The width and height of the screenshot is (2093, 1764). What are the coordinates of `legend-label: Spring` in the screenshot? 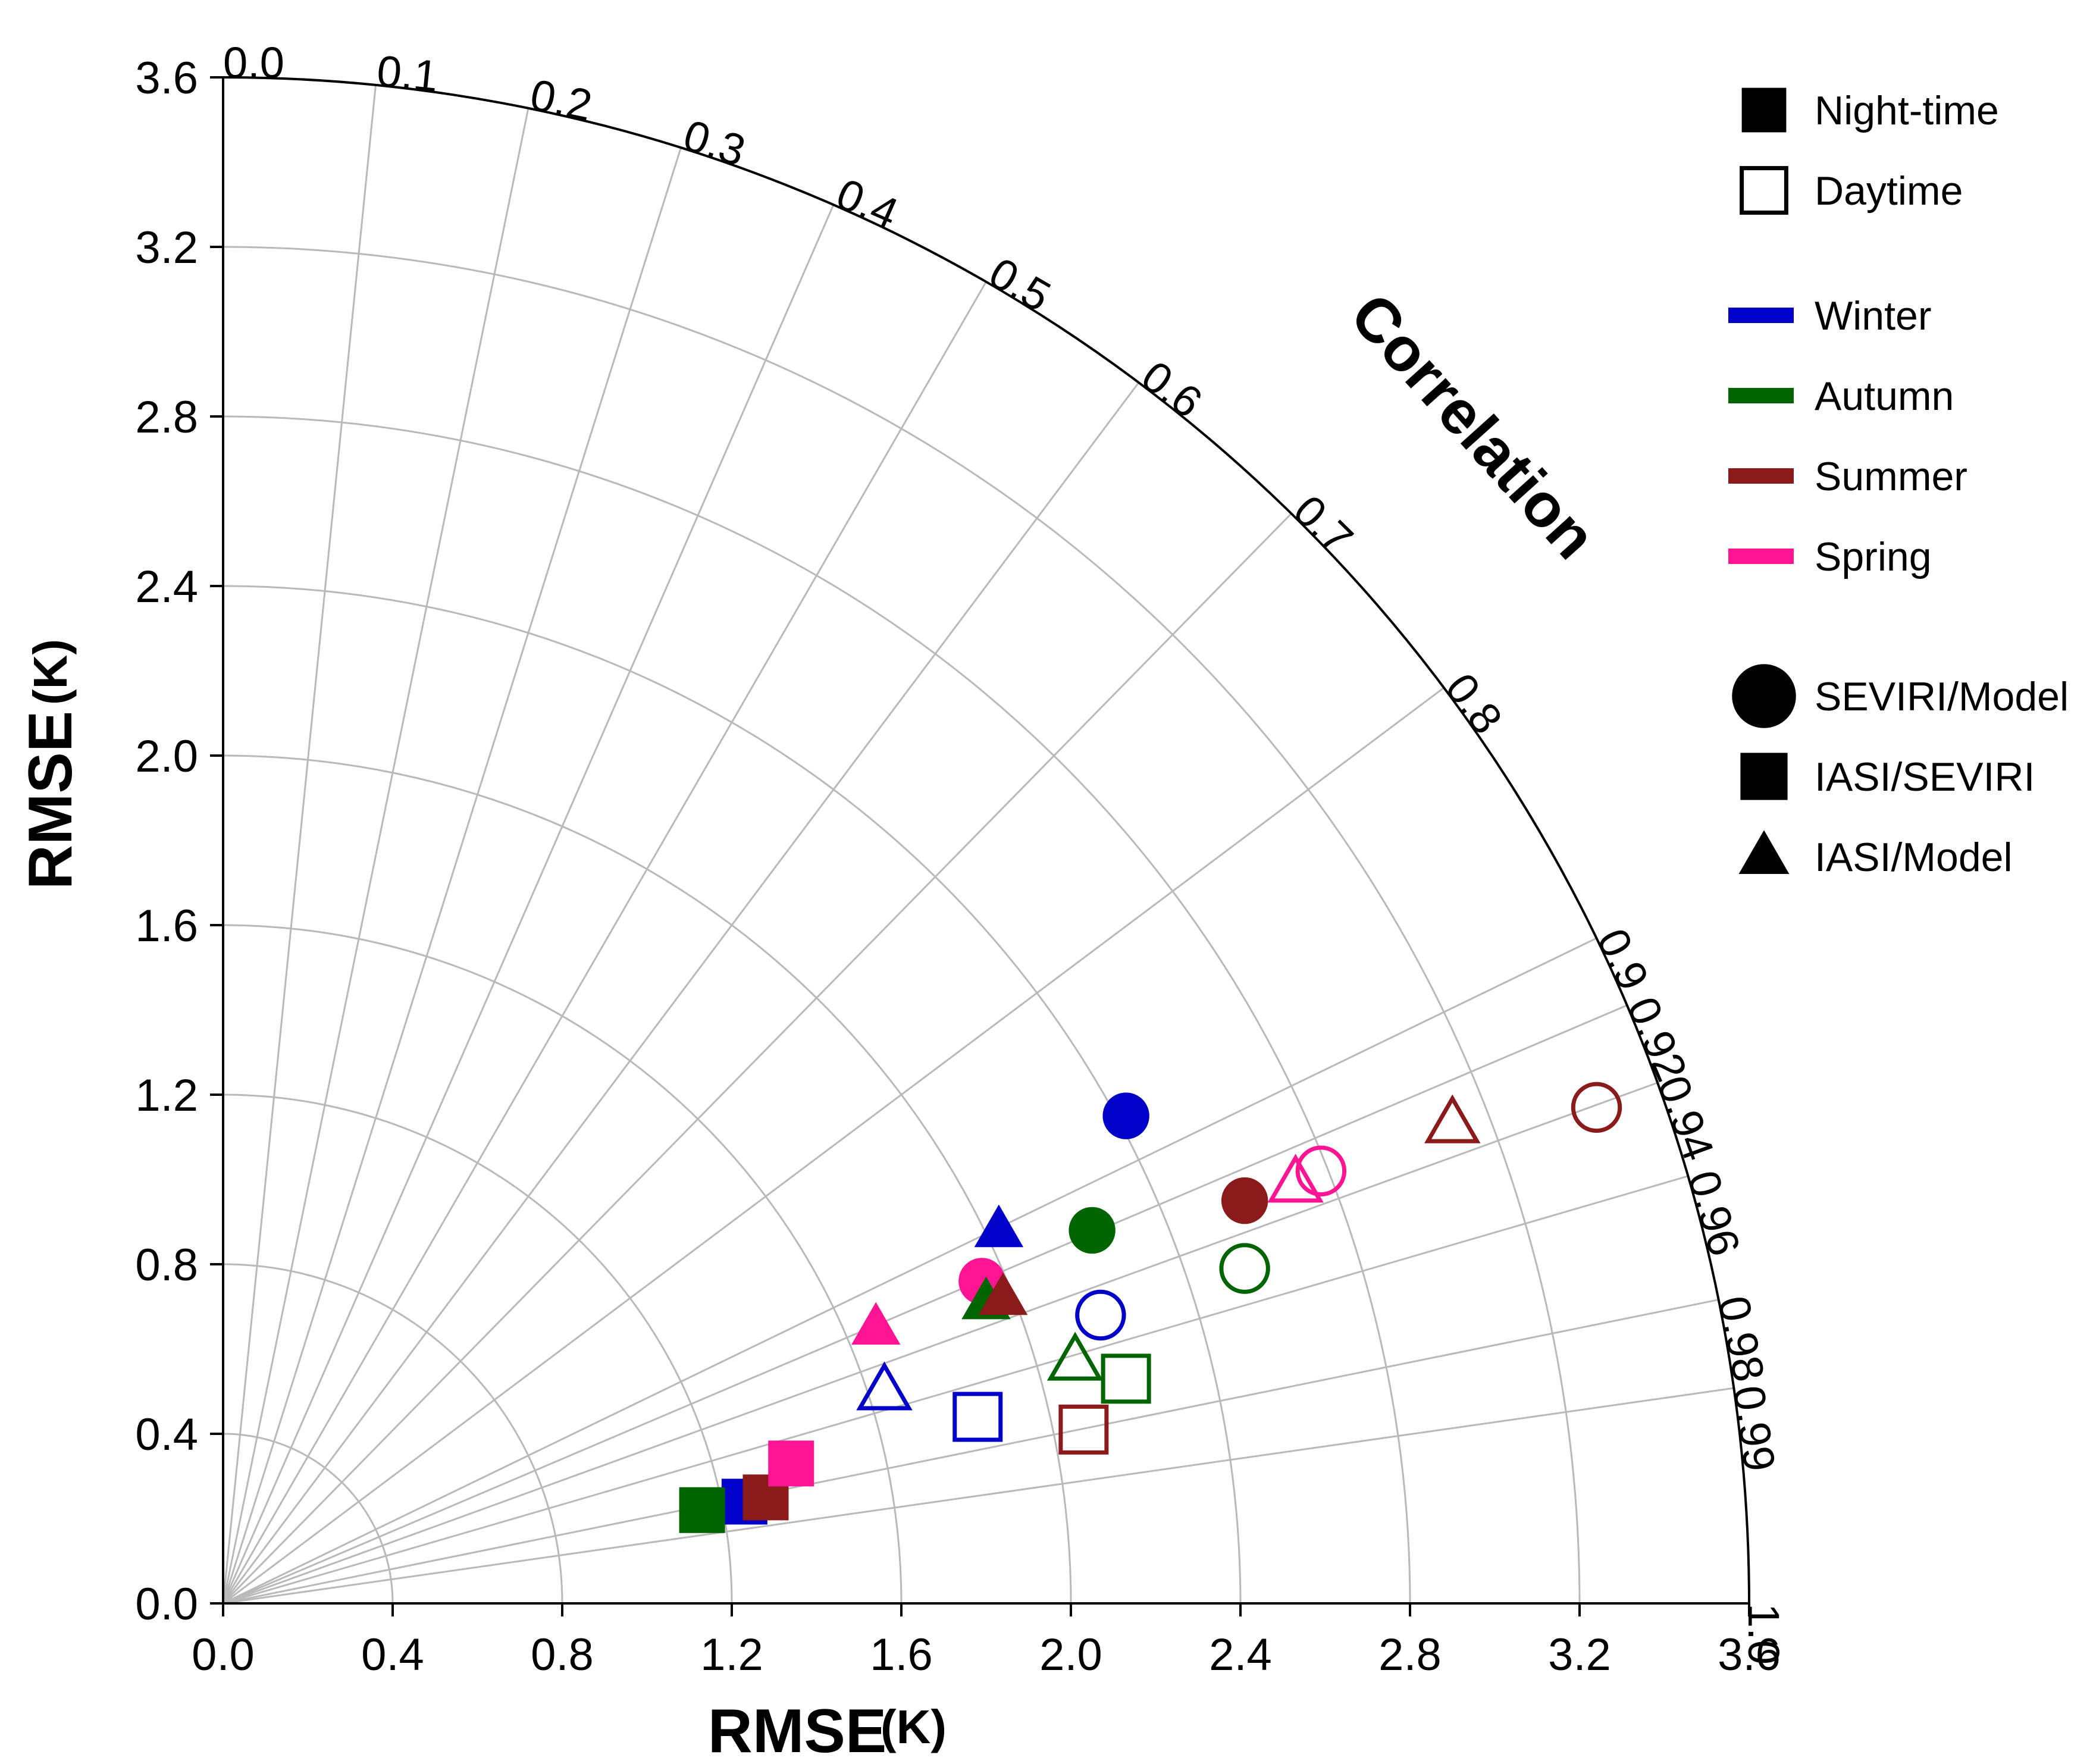 It's located at (1873, 556).